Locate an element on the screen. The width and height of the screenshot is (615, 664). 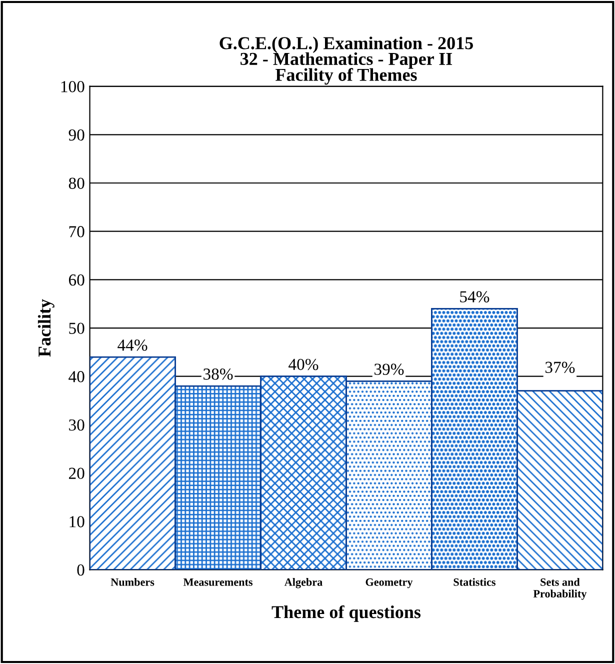
x-tick-label: Measurements is located at coordinates (218, 582).